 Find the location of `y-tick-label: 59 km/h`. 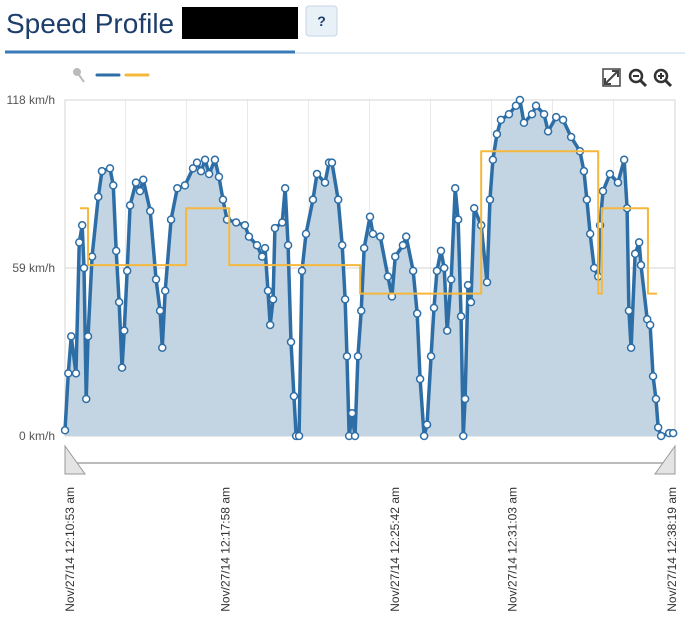

y-tick-label: 59 km/h is located at coordinates (33, 268).